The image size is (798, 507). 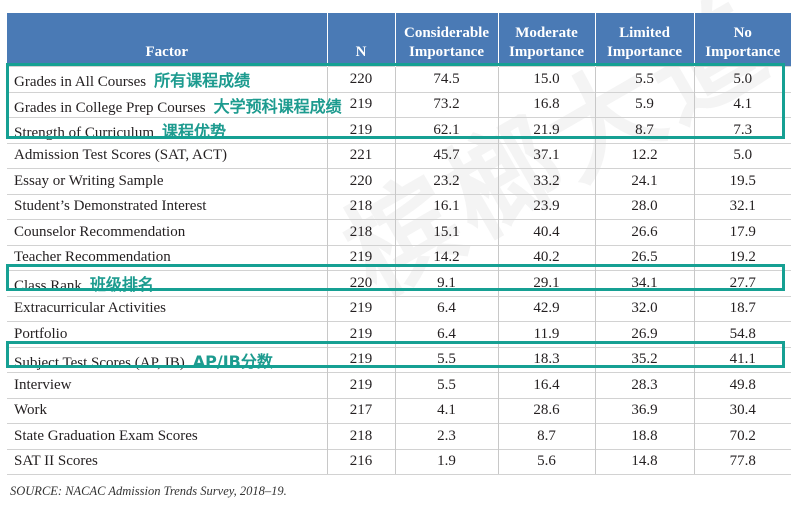 What do you see at coordinates (644, 130) in the screenshot?
I see `limited-cell: 8.7` at bounding box center [644, 130].